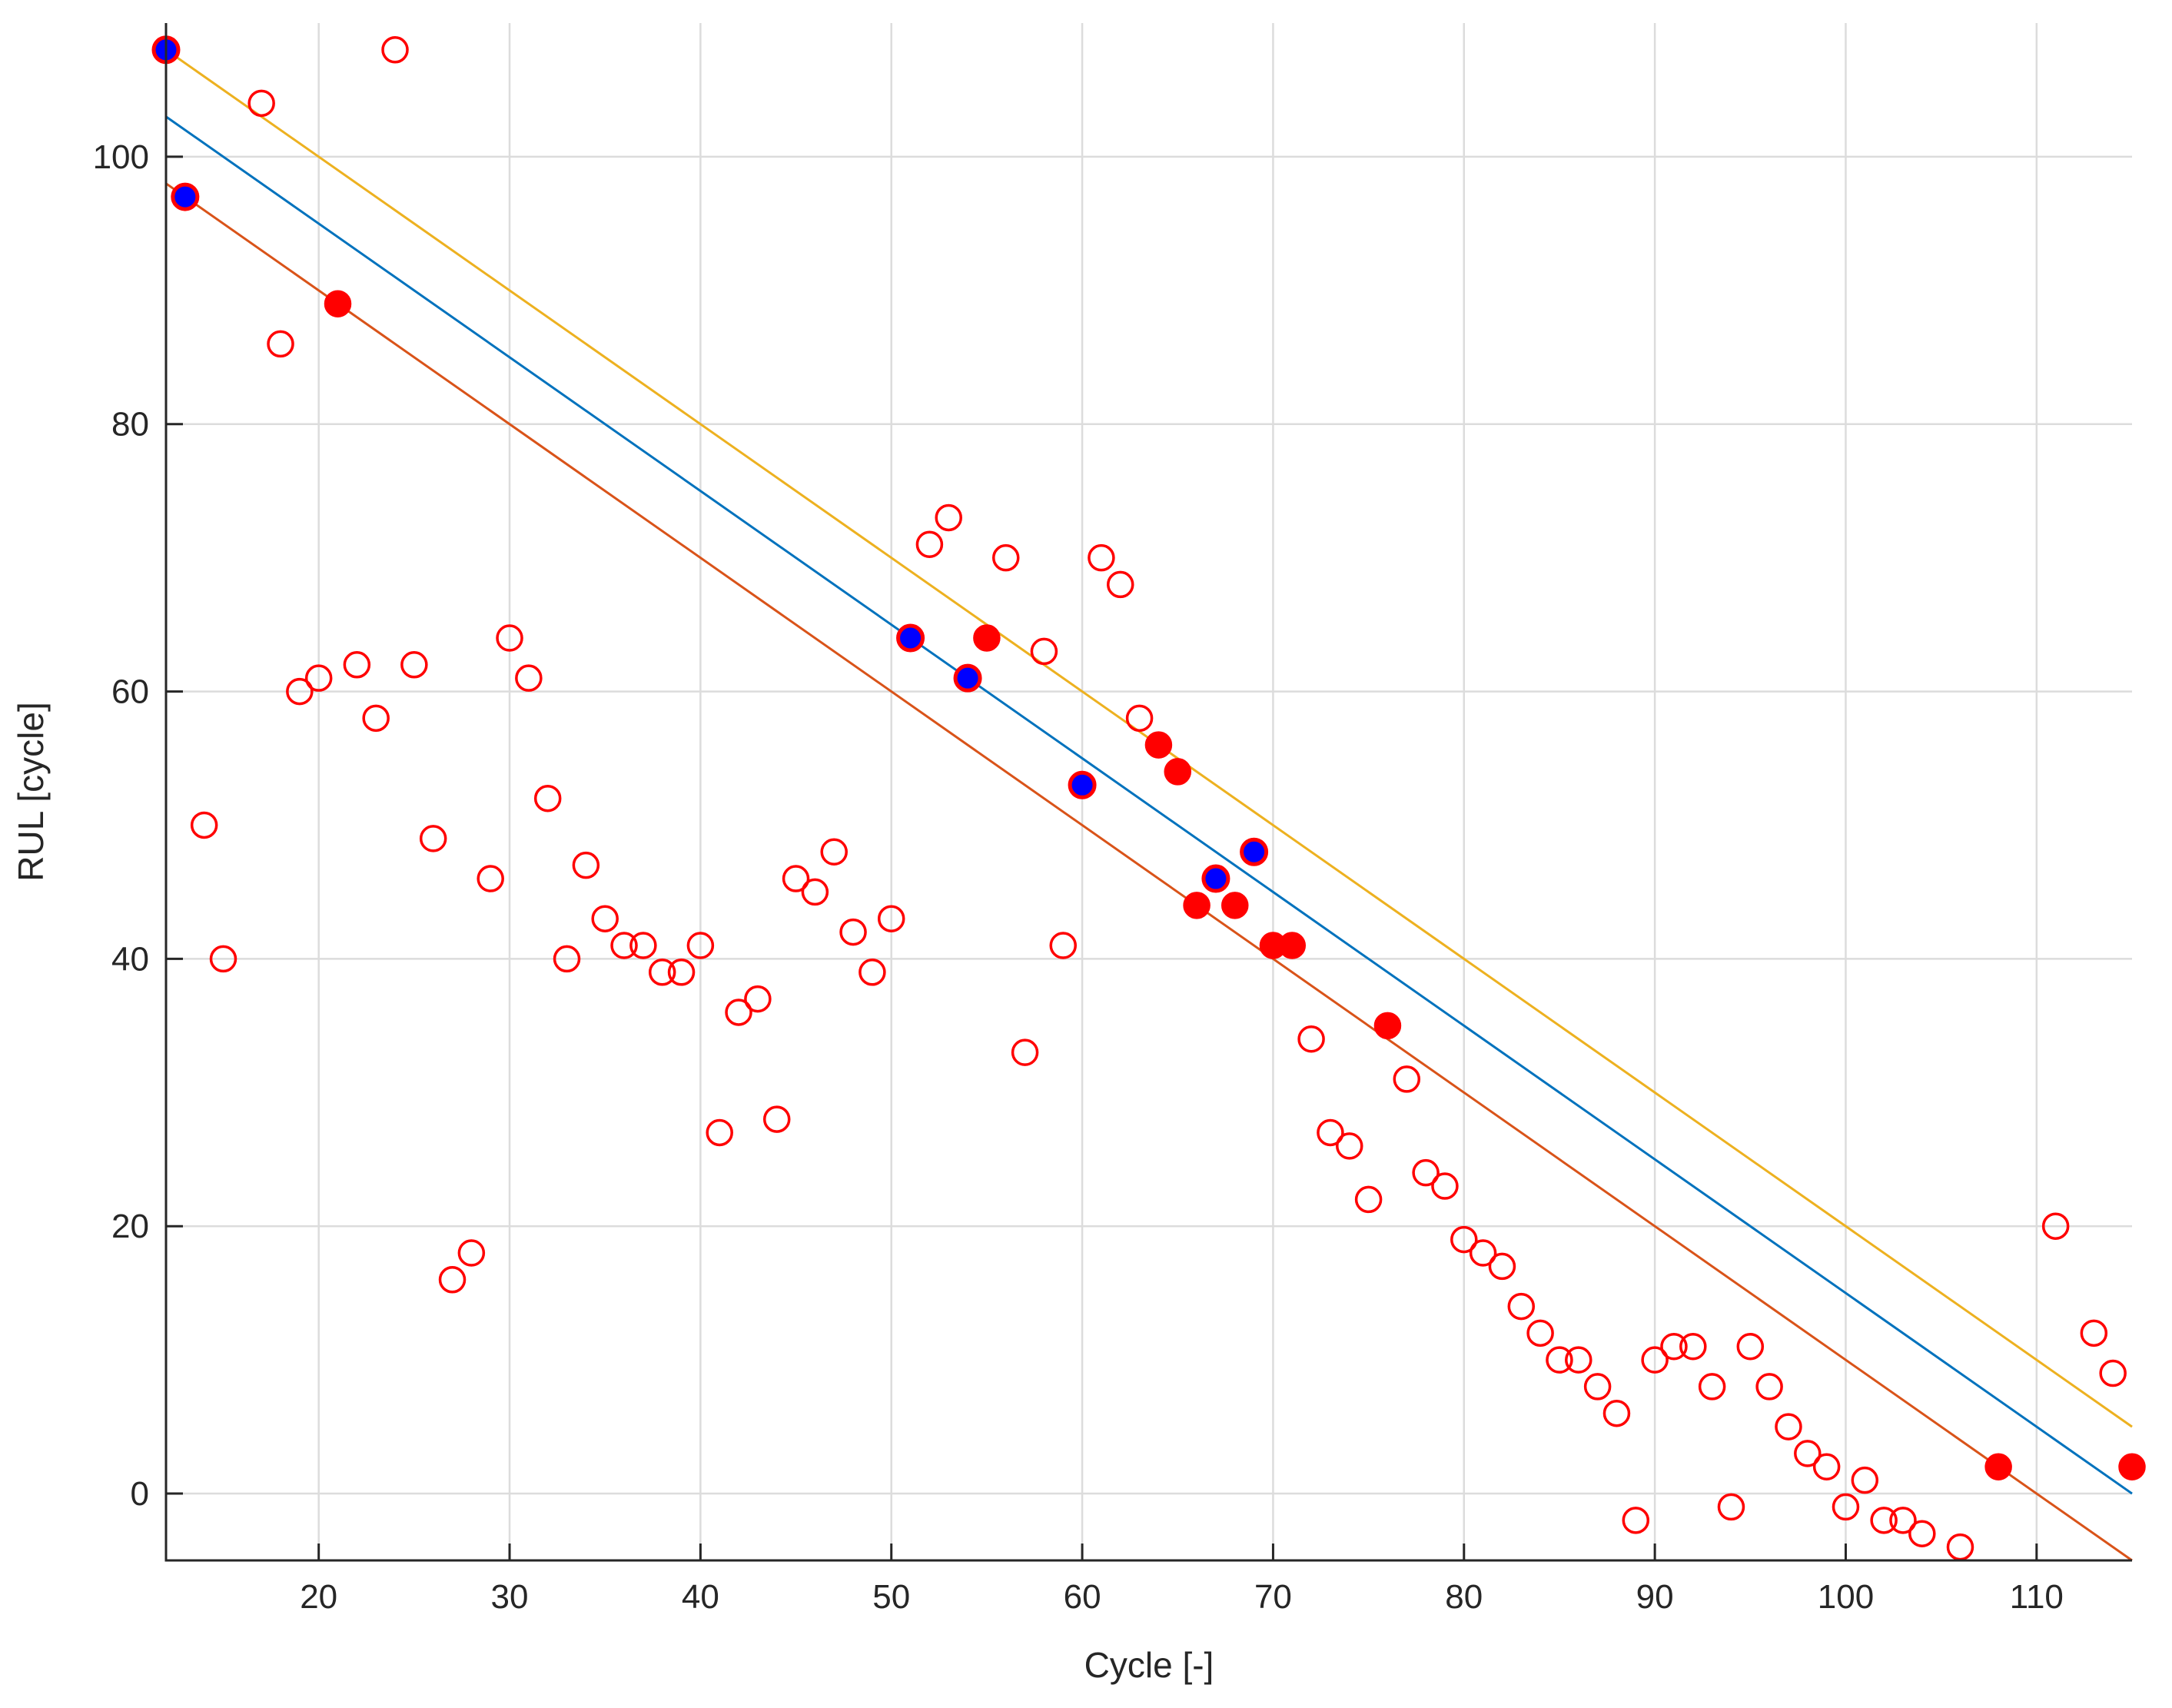  What do you see at coordinates (130, 1226) in the screenshot?
I see `y-tick-label: 20` at bounding box center [130, 1226].